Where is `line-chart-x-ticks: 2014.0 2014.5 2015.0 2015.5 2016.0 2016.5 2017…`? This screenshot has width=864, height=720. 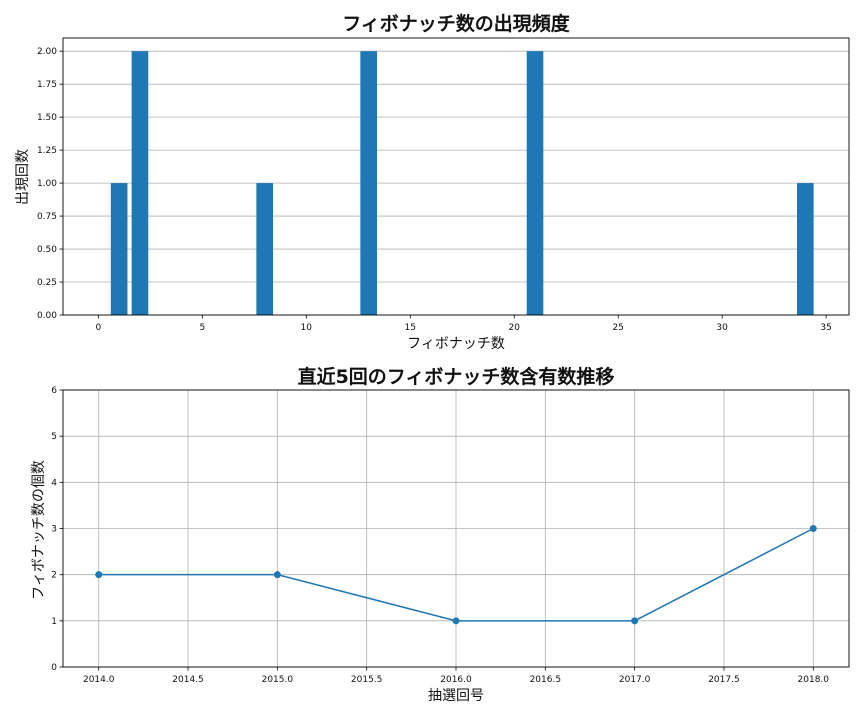
line-chart-x-ticks: 2014.0 2014.5 2015.0 2015.5 2016.0 2016.5 2017… is located at coordinates (456, 676).